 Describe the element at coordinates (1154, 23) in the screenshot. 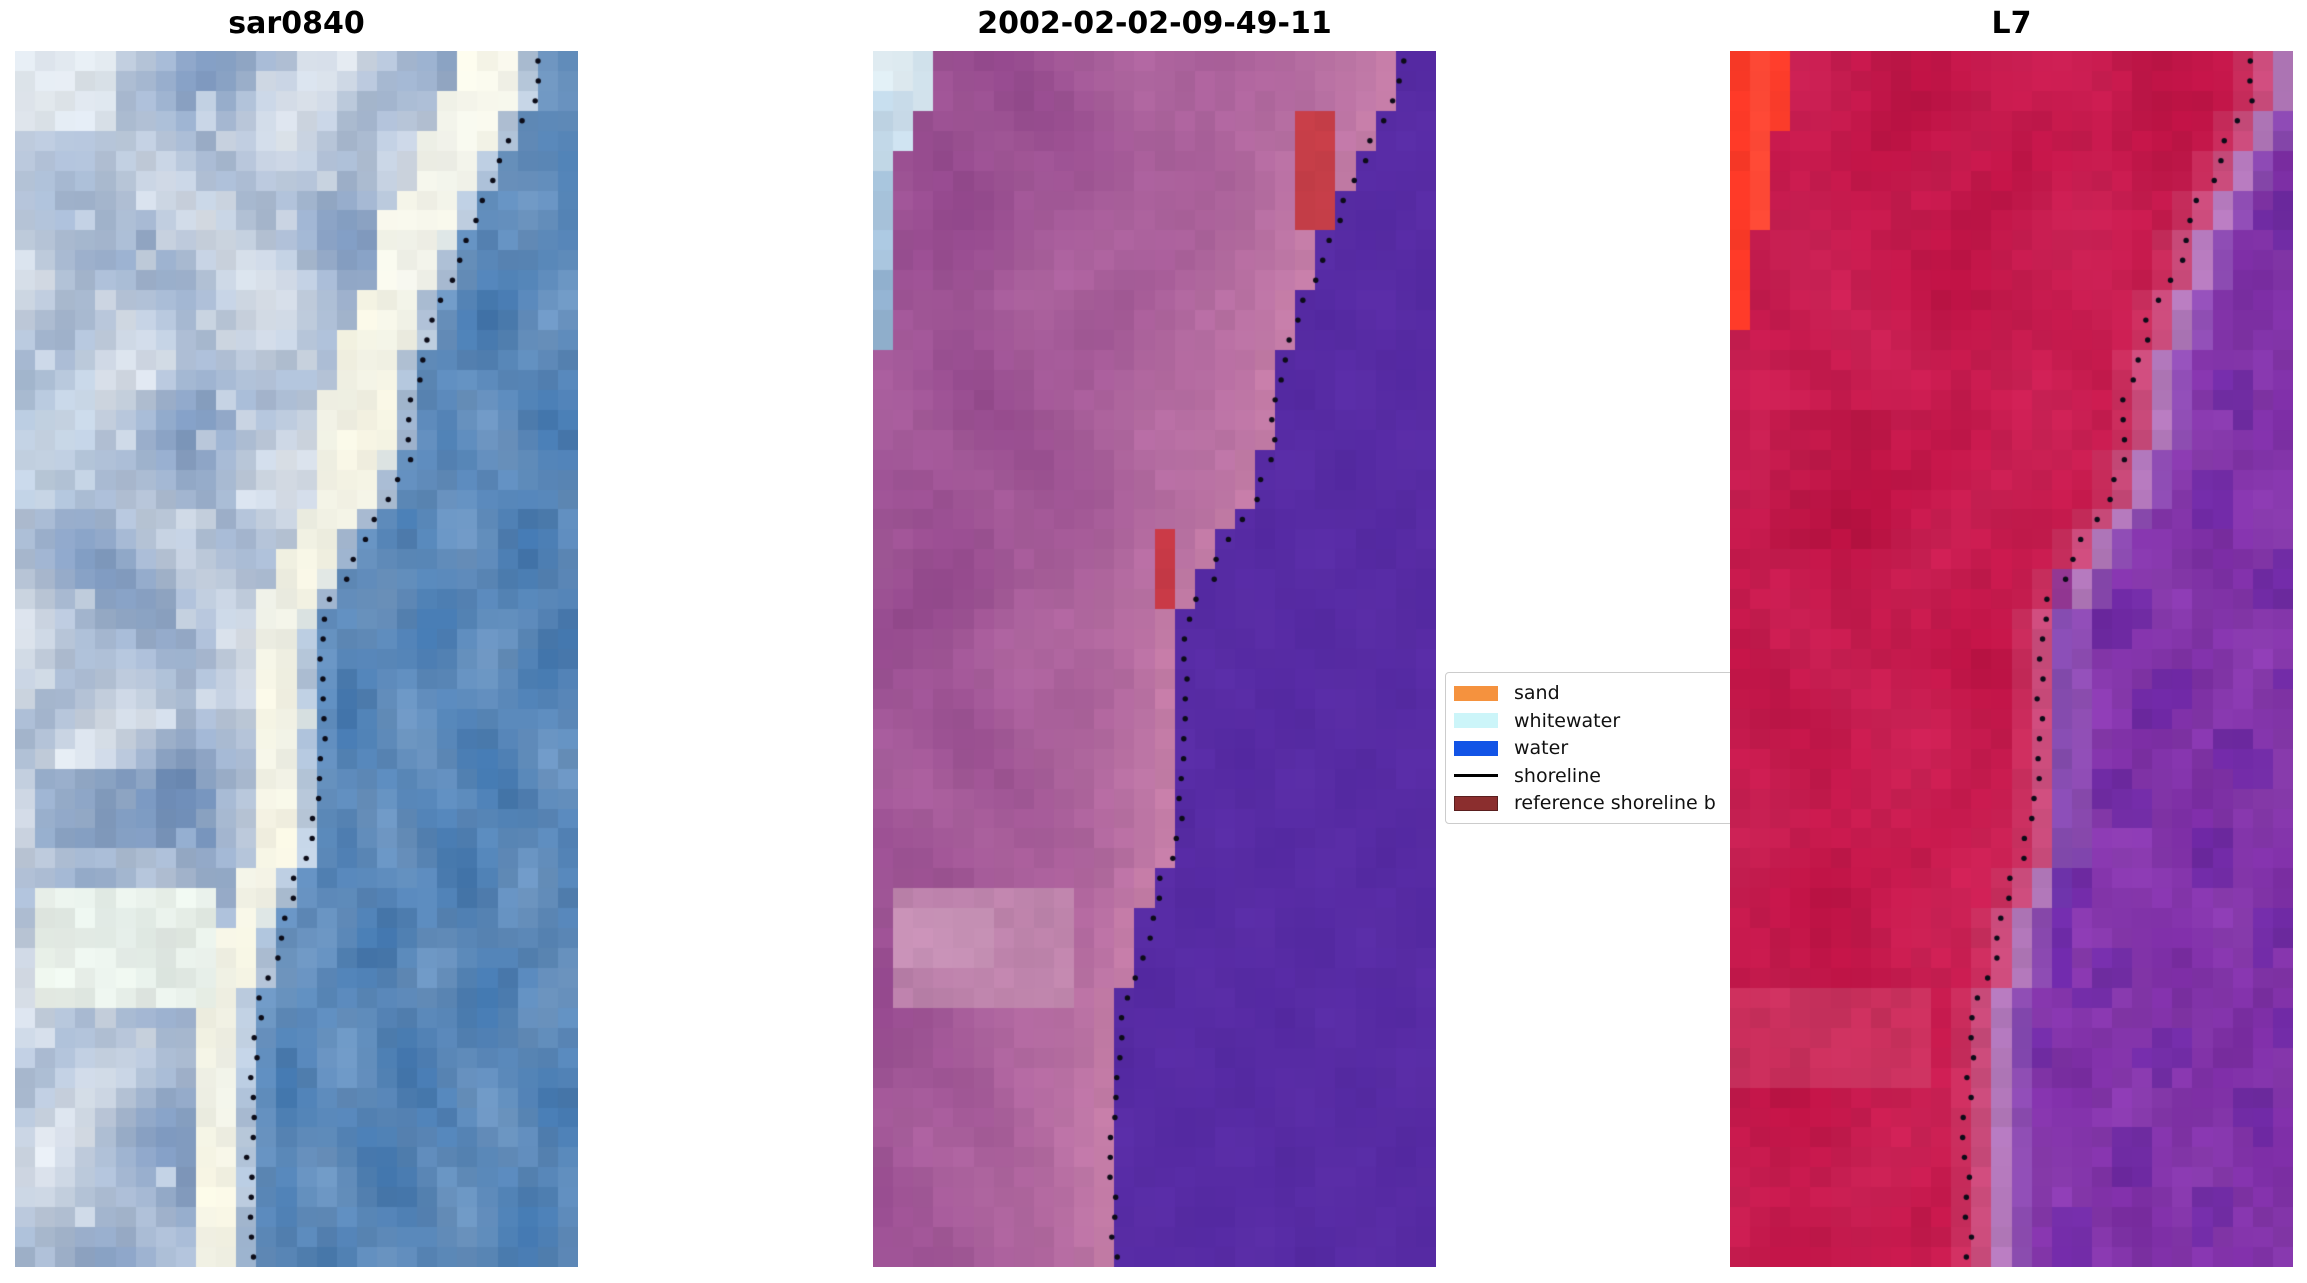

I see `panel-title-date: 2002-02-02-09-49-11` at that location.